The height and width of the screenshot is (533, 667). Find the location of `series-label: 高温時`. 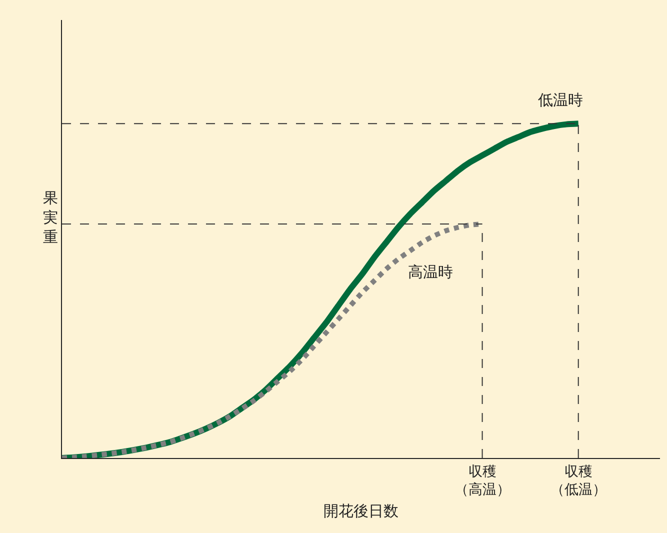

series-label: 高温時 is located at coordinates (430, 272).